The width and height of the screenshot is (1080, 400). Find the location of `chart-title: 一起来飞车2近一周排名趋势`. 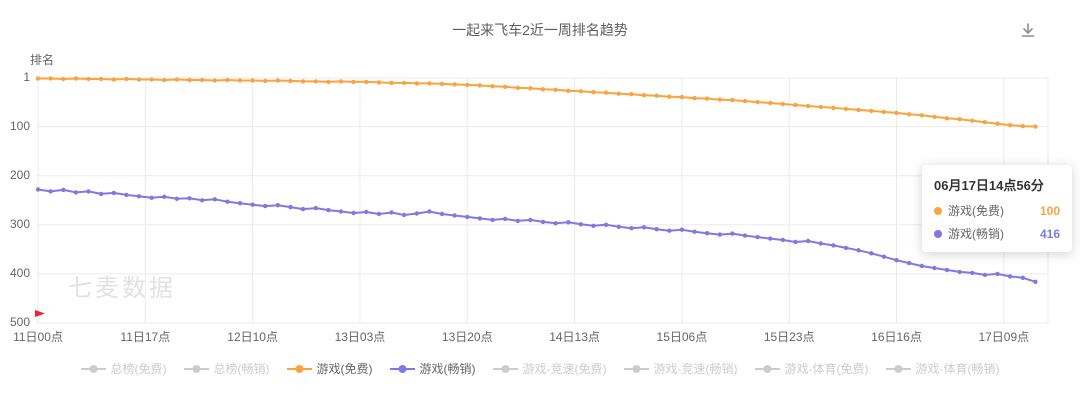

chart-title: 一起来飞车2近一周排名趋势 is located at coordinates (540, 30).